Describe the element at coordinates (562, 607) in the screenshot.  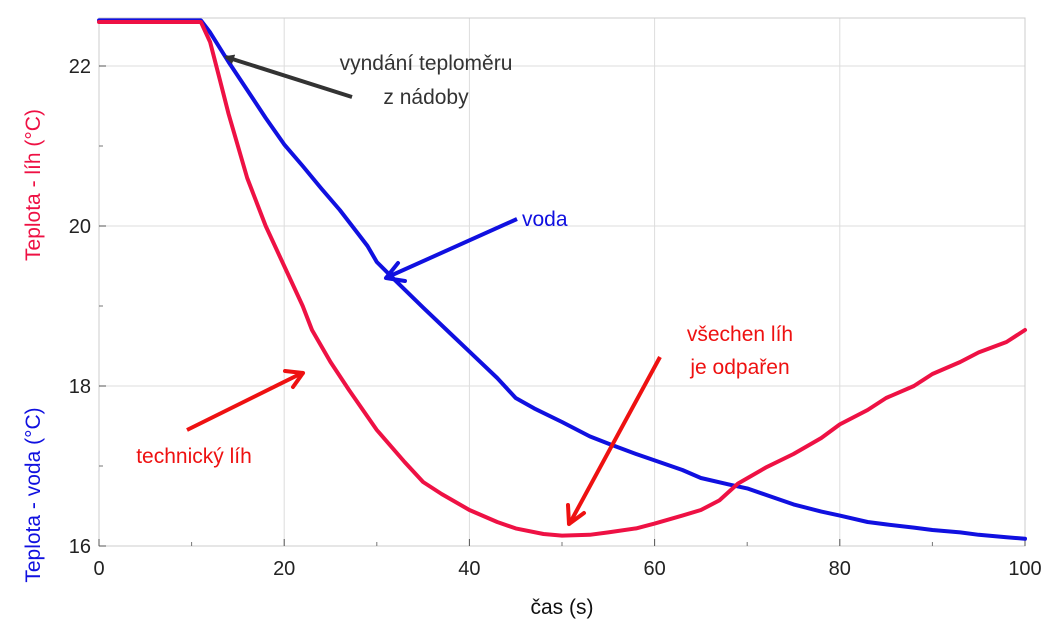
I see `x-axis-title: čas (s)` at that location.